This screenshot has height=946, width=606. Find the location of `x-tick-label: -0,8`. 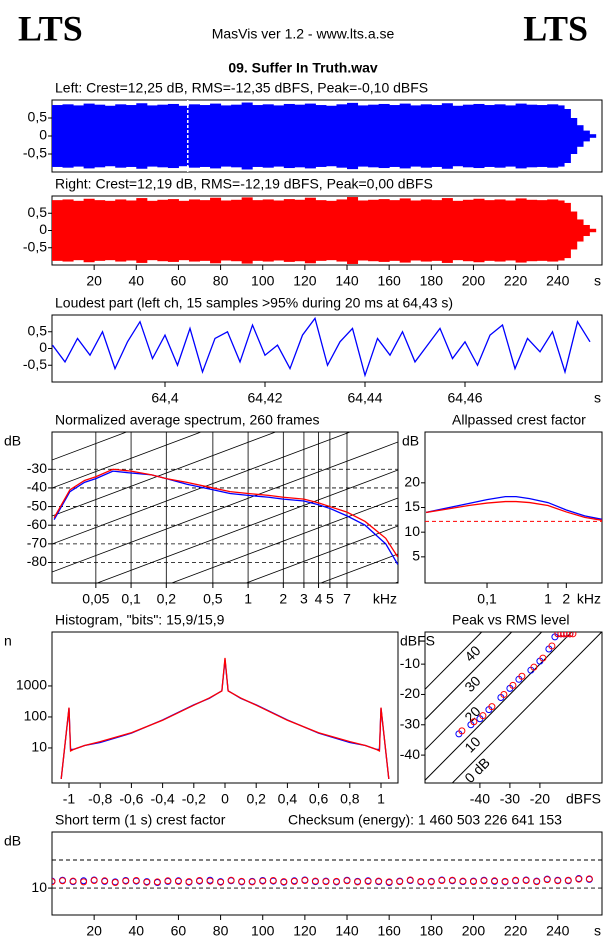

x-tick-label: -0,8 is located at coordinates (100, 799).